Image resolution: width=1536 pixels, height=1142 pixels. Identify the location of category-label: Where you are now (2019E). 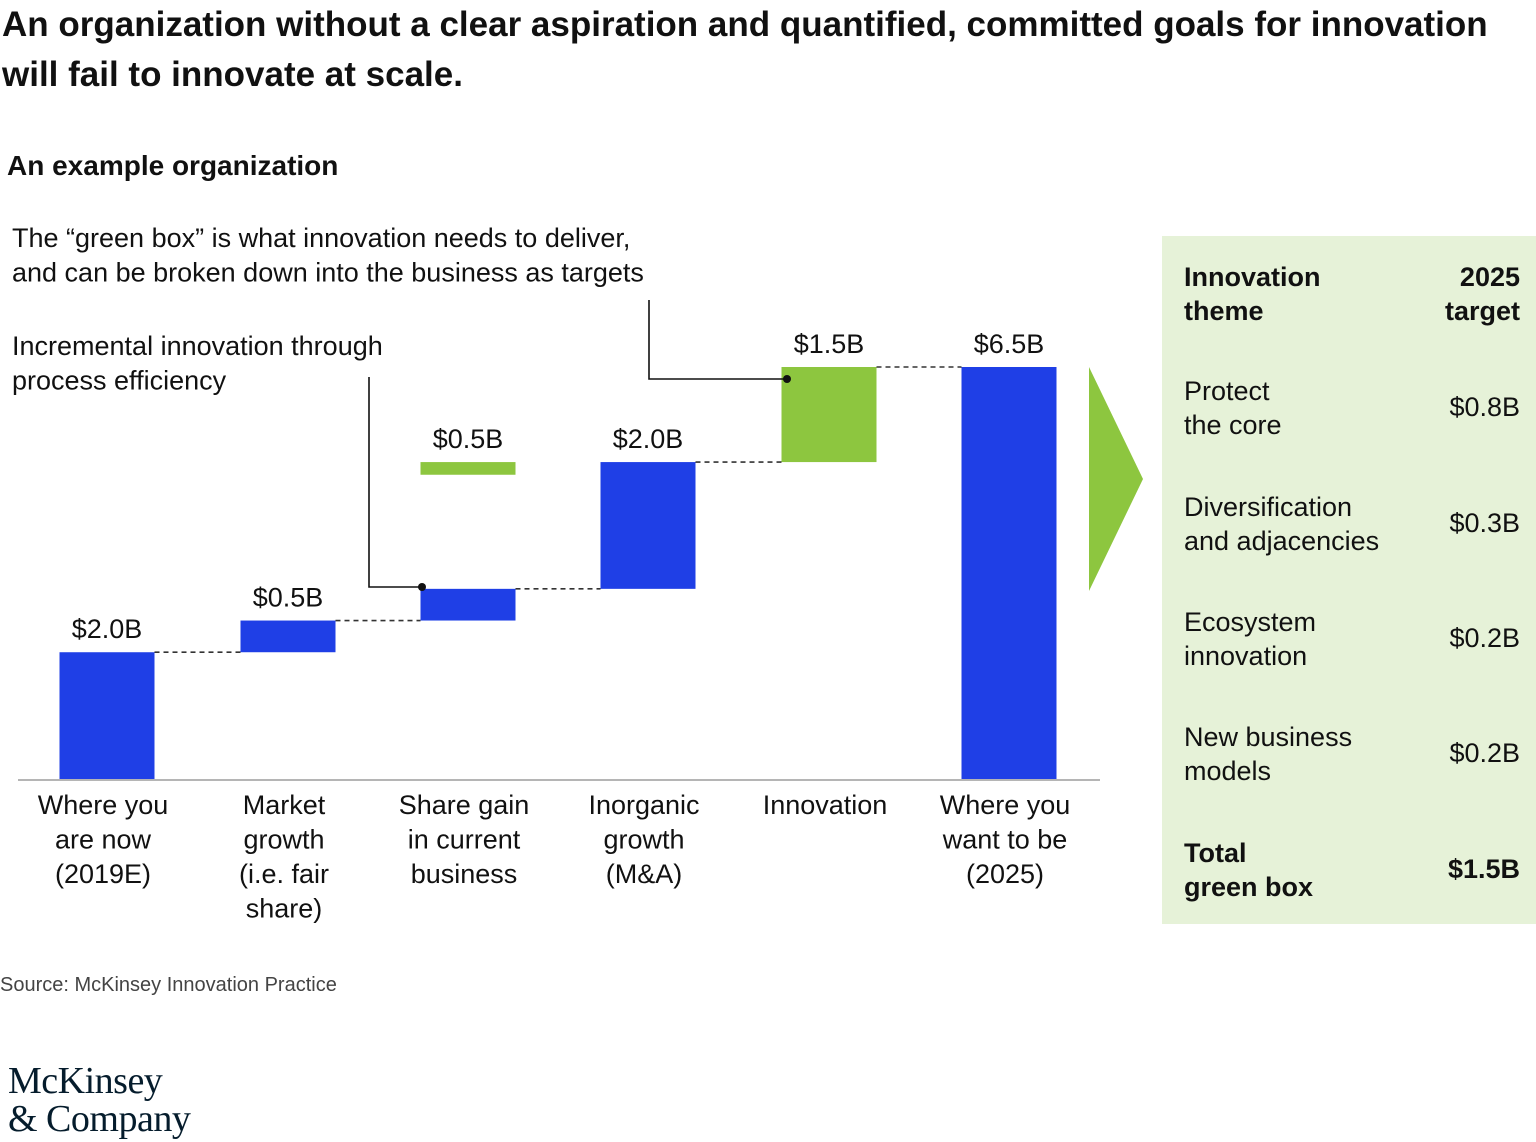
(103, 839).